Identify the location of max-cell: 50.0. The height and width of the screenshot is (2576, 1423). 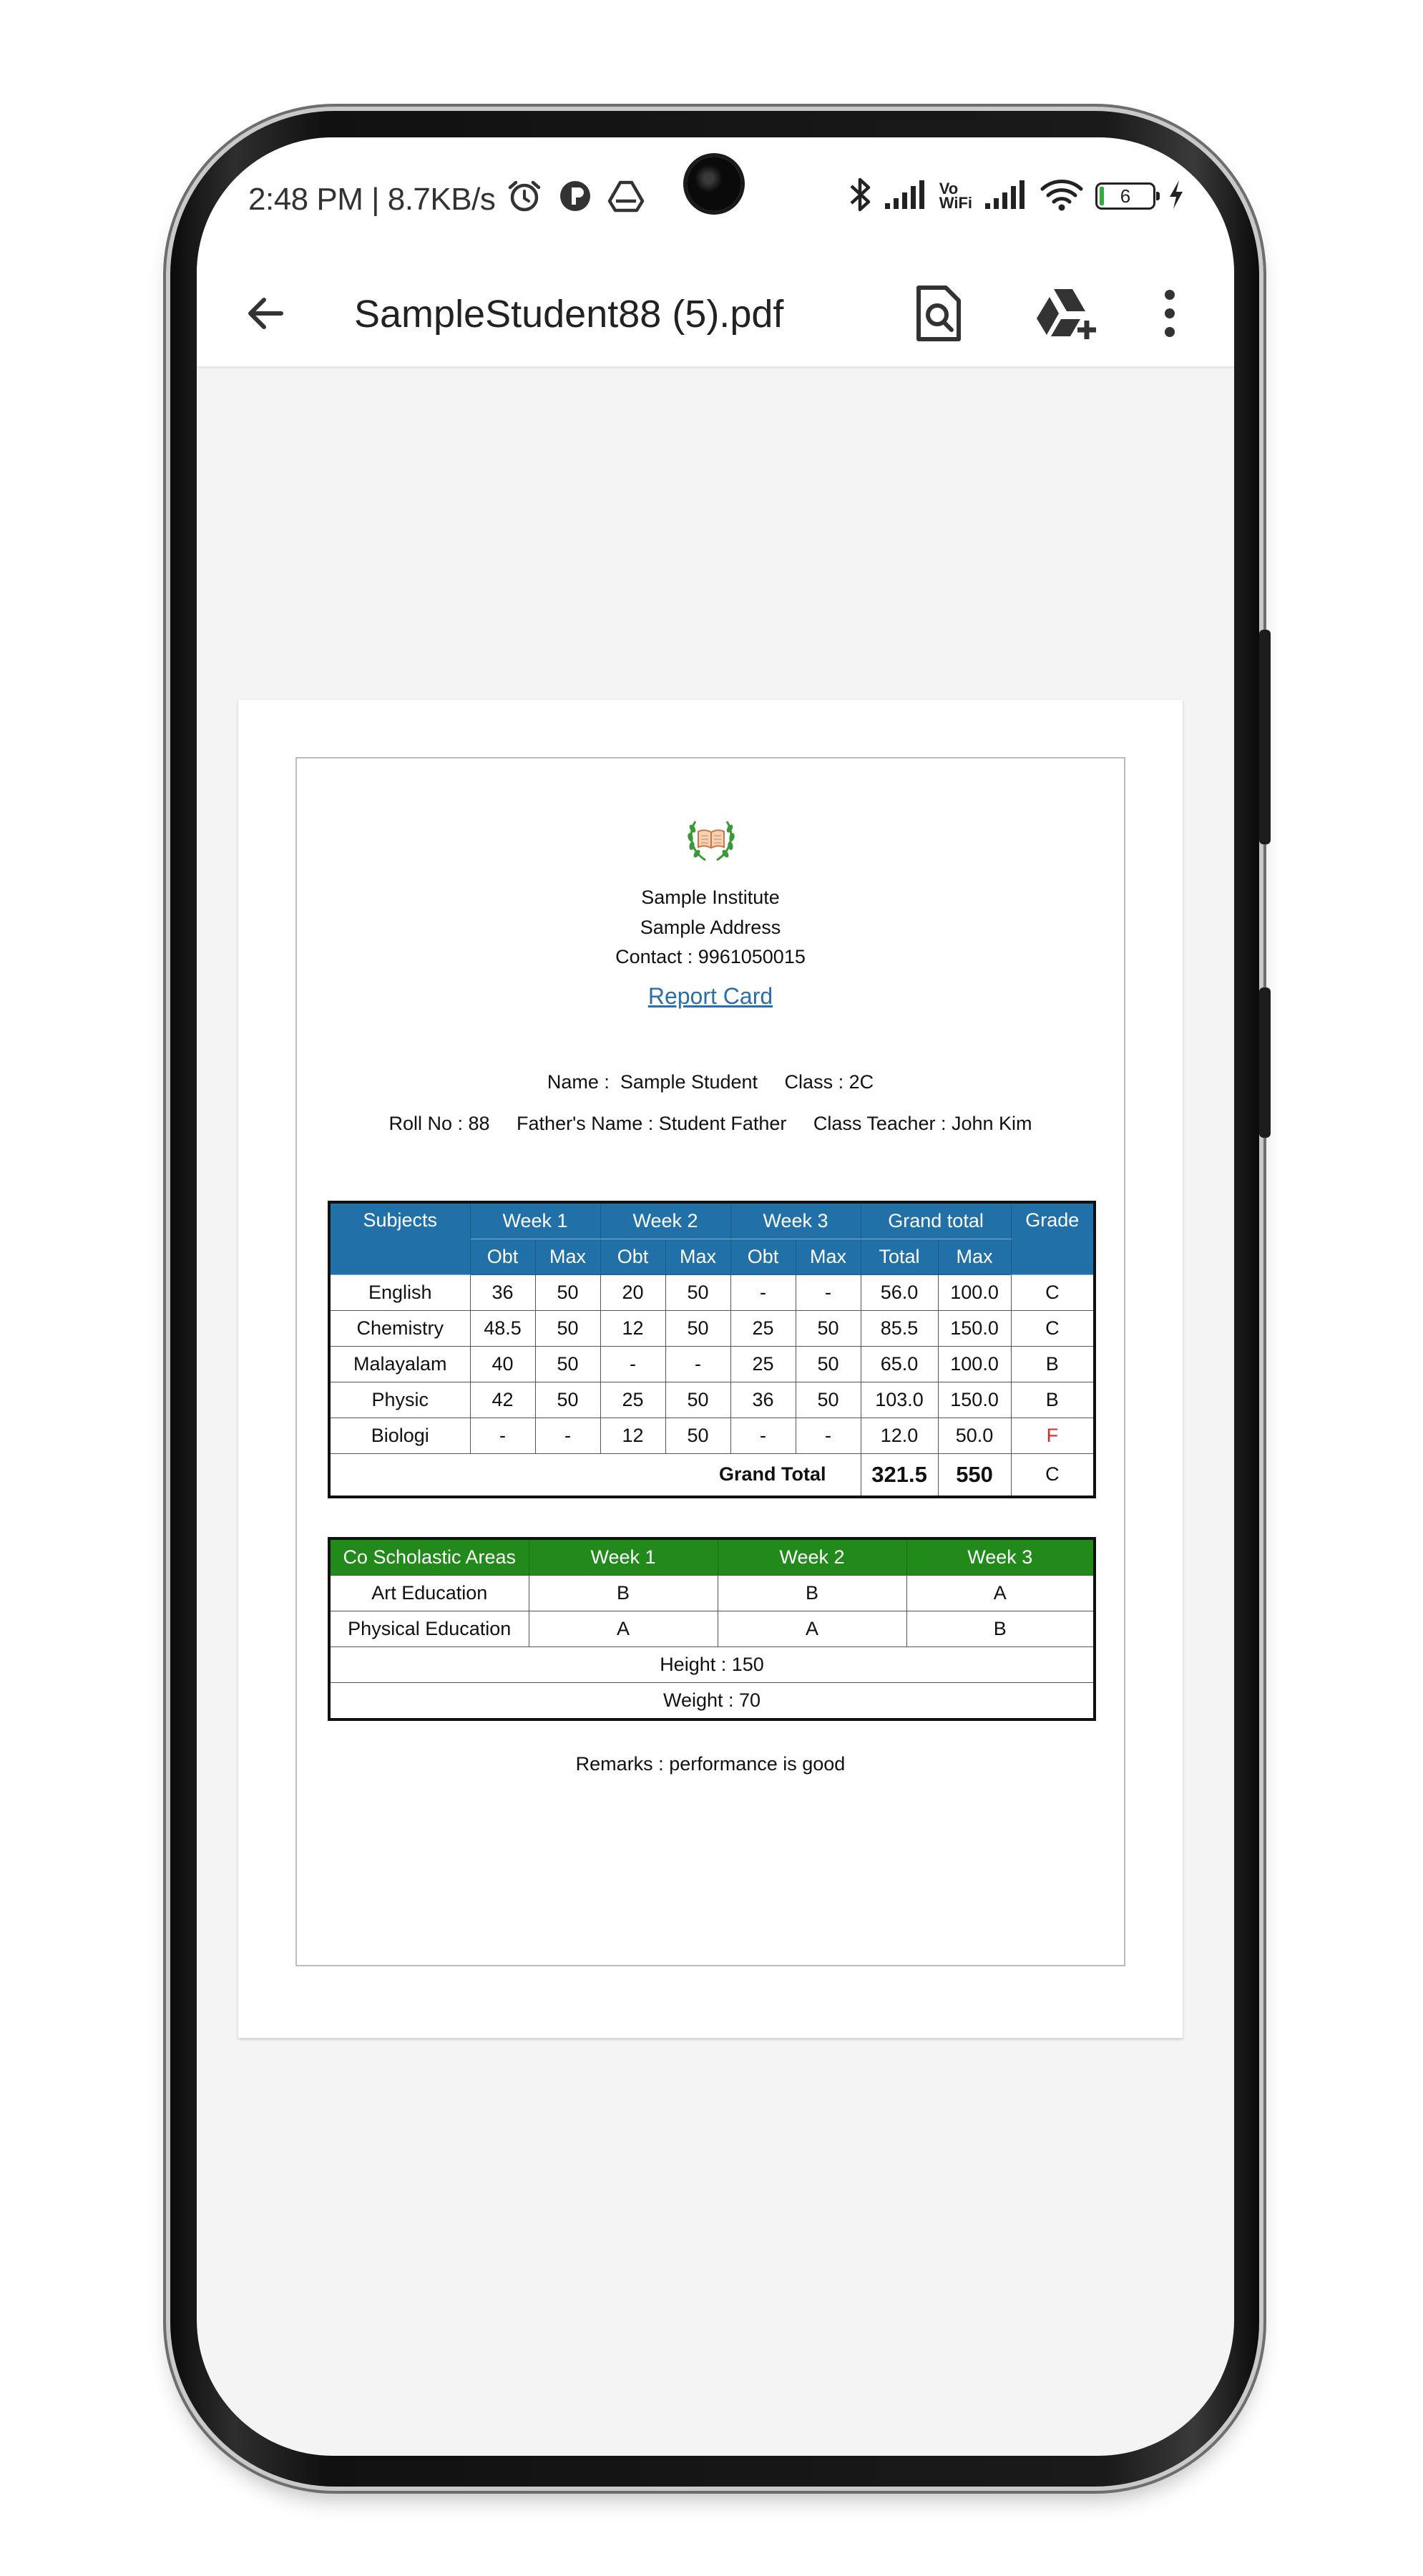
(974, 1436).